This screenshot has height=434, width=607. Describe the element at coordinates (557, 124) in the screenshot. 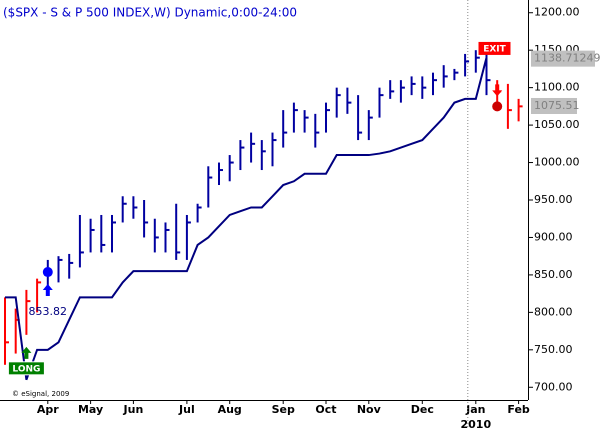

I see `y-tick-label: 1050.00` at that location.